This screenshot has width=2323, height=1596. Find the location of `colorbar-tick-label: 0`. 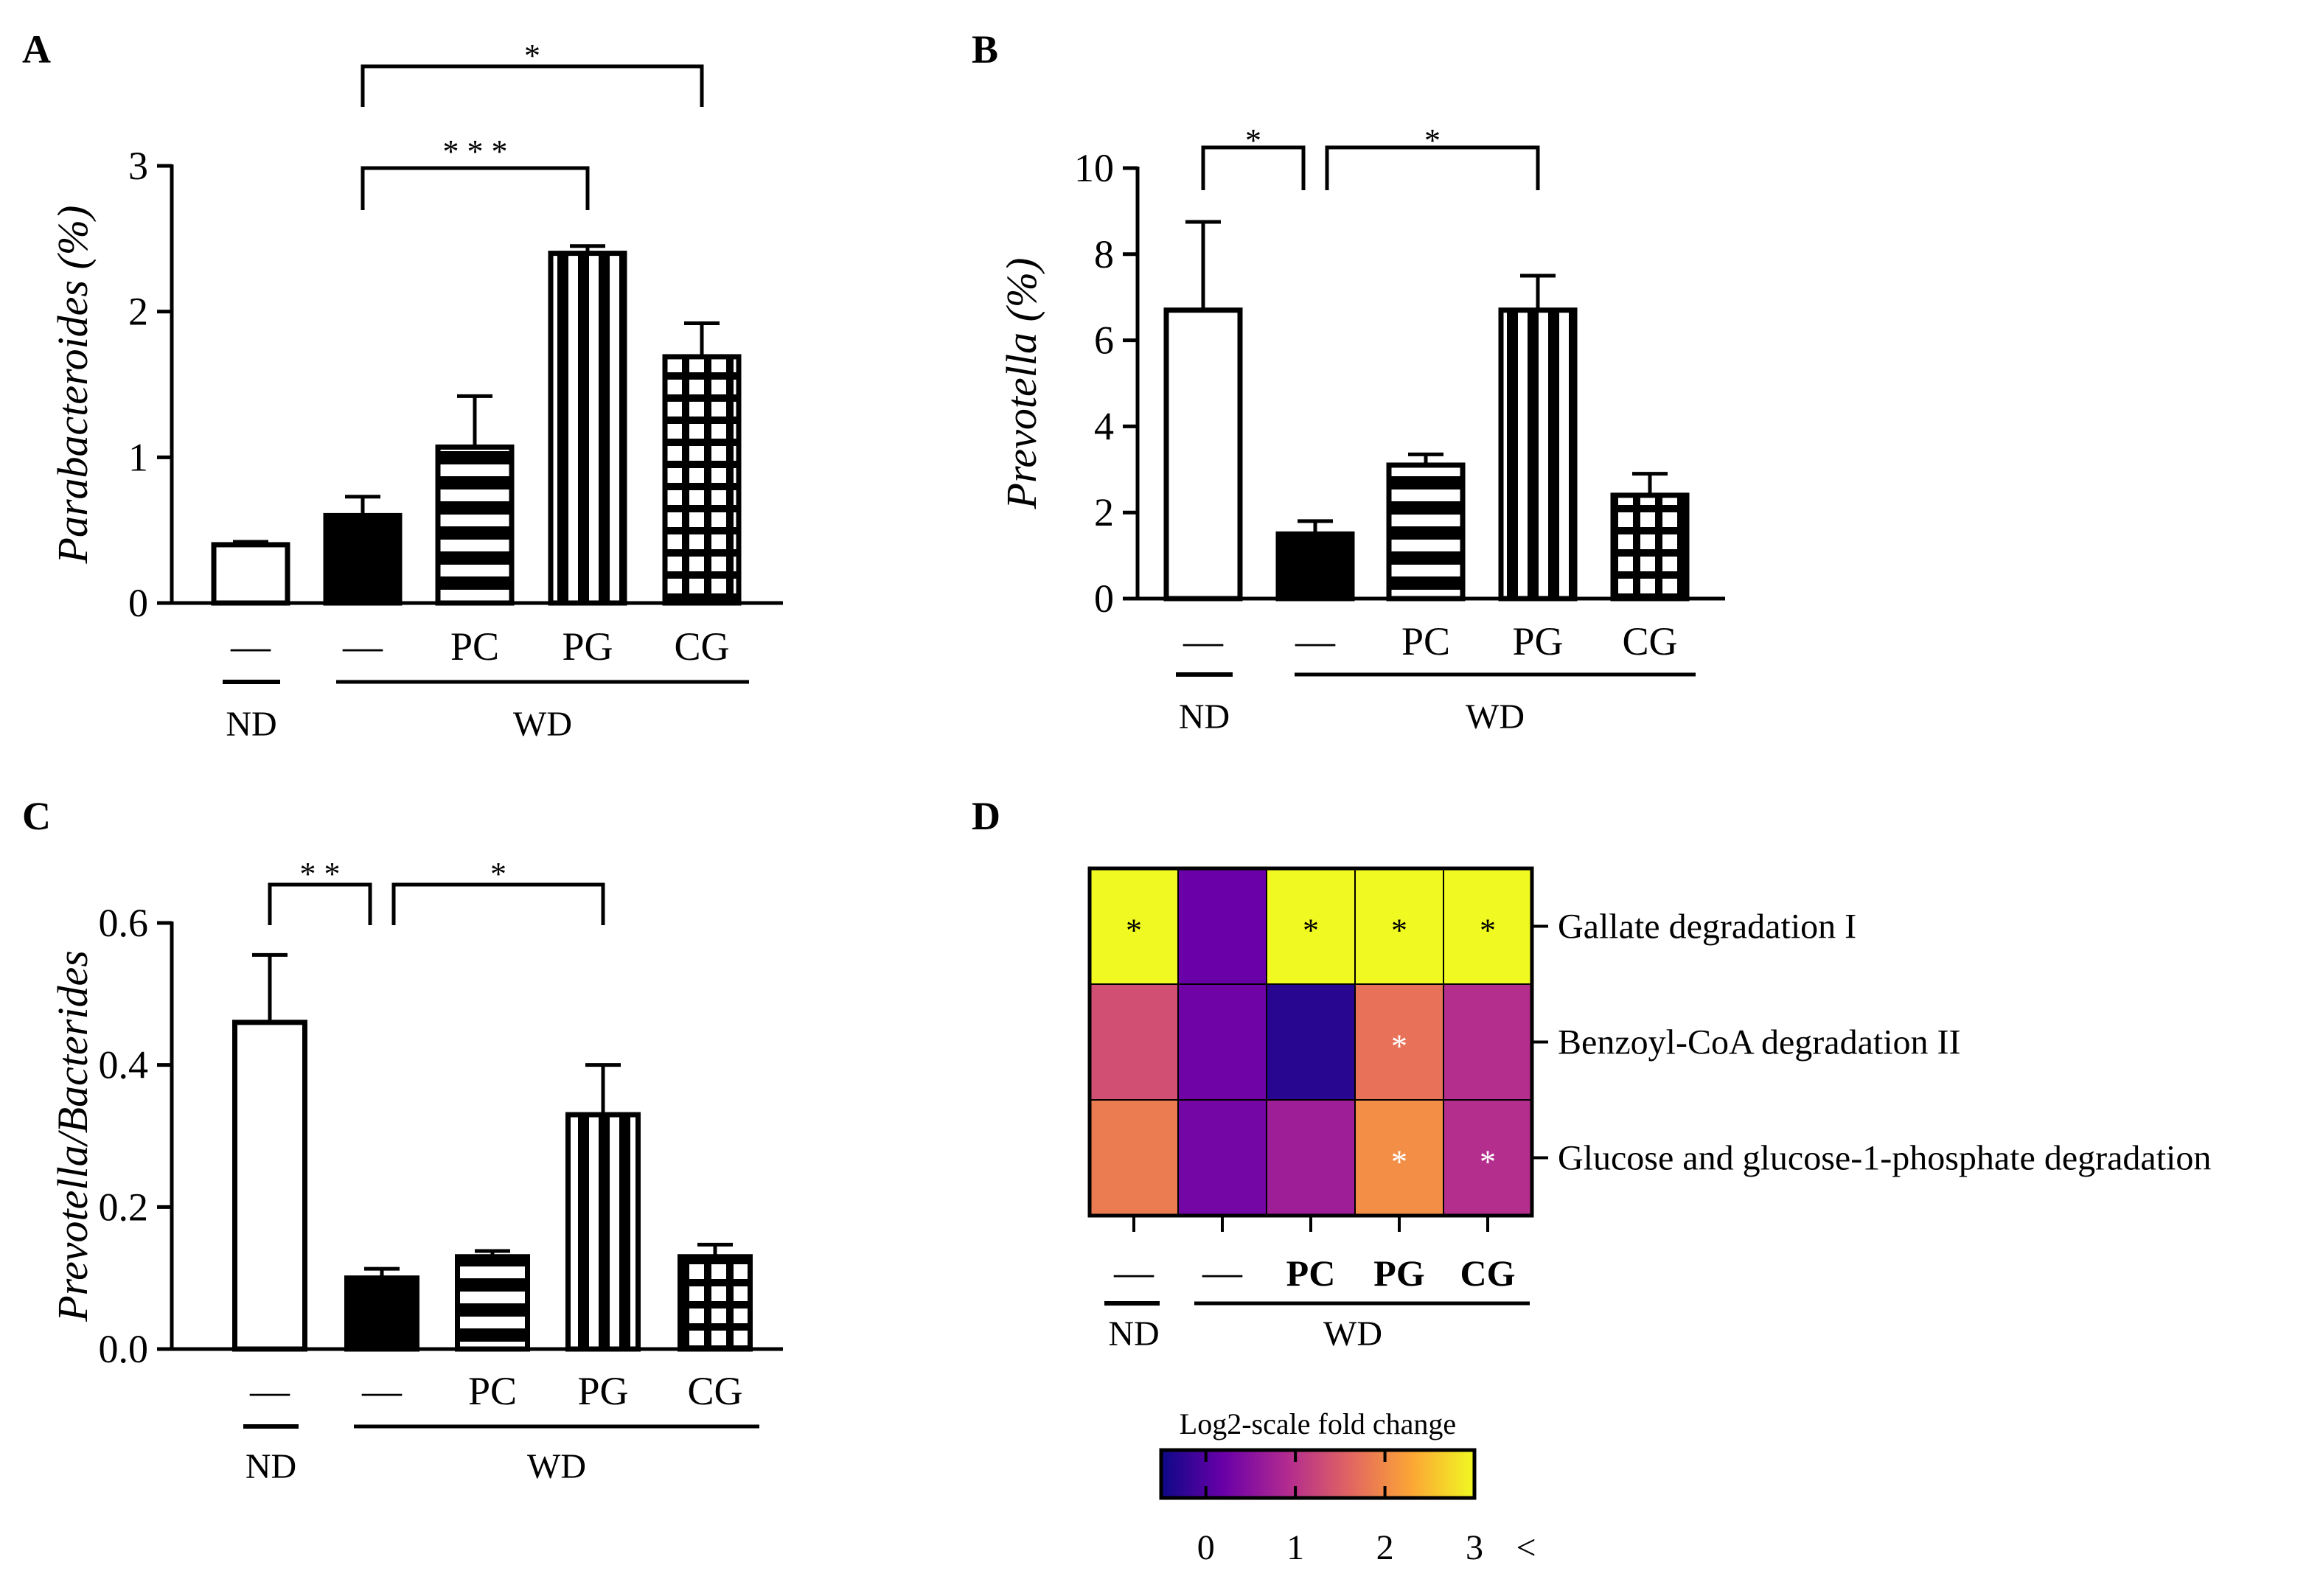

colorbar-tick-label: 0 is located at coordinates (1206, 1548).